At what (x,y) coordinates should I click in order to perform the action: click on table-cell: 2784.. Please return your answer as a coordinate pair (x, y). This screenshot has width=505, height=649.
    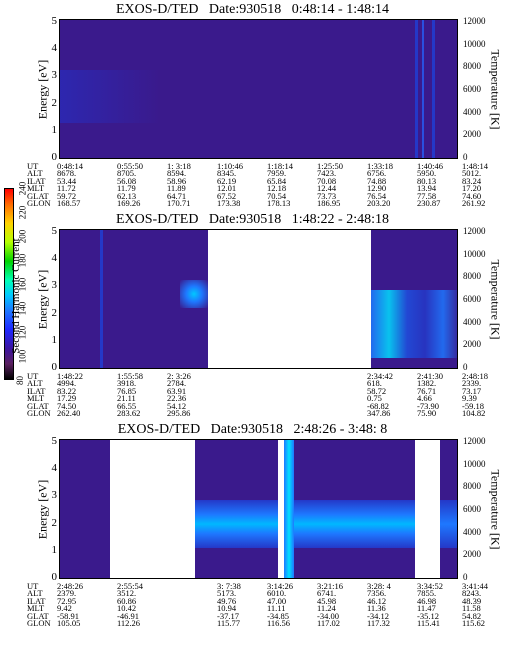
    Looking at the image, I should click on (177, 383).